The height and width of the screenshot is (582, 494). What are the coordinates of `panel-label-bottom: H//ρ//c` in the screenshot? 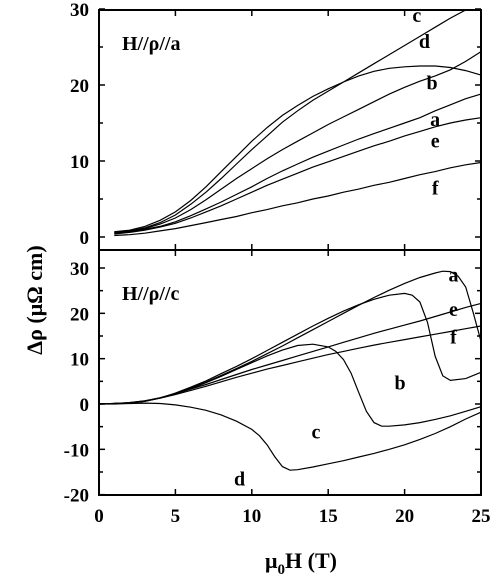 It's located at (150, 294).